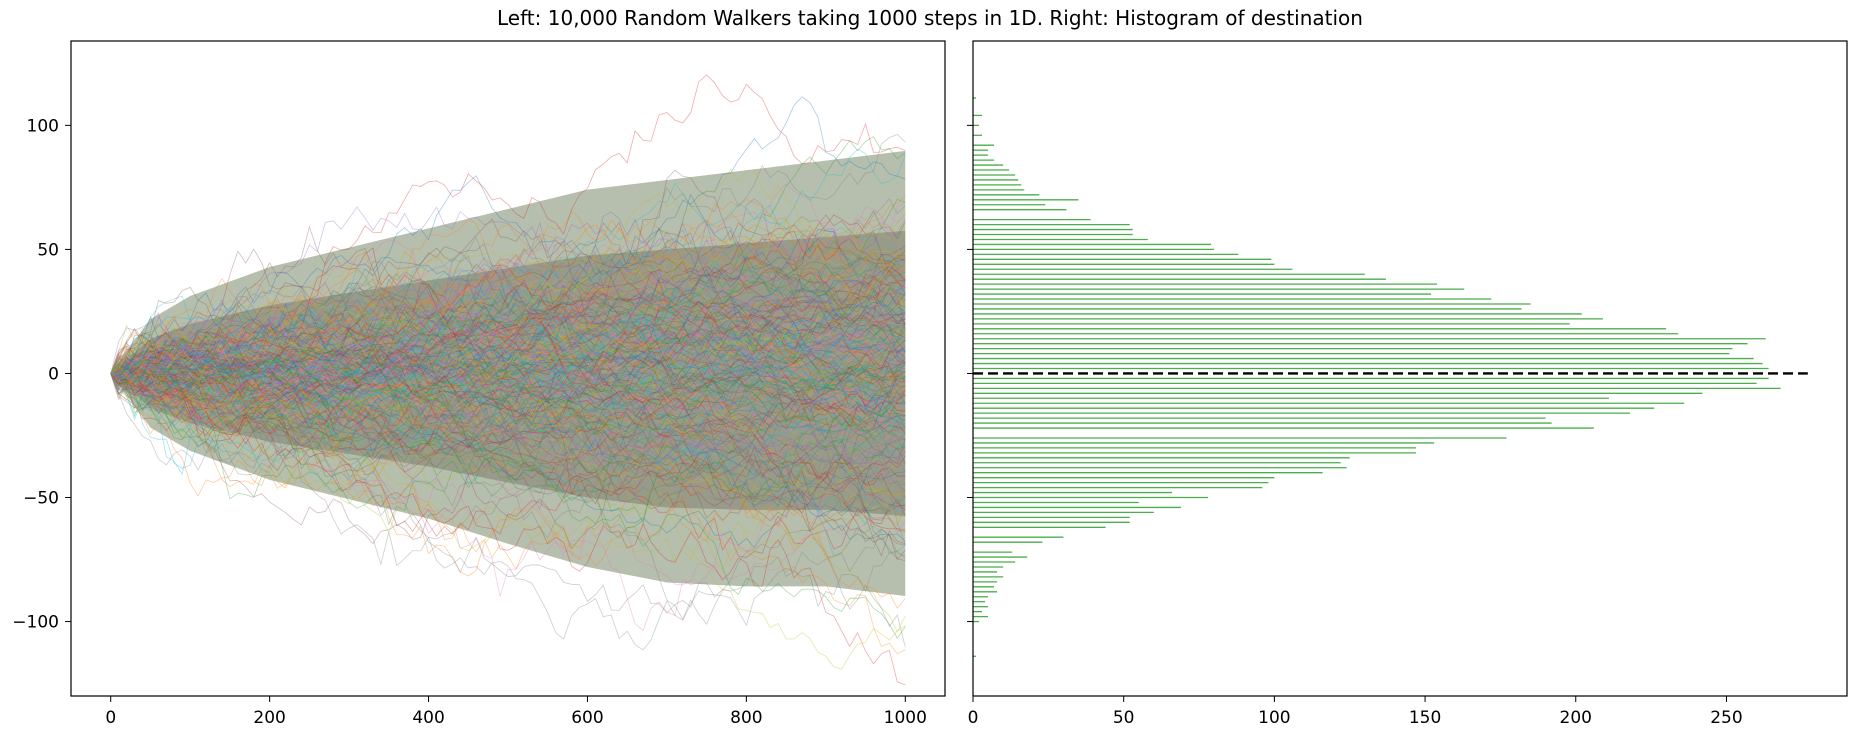 This screenshot has height=735, width=1860. What do you see at coordinates (1355, 712) in the screenshot?
I see `histogram-x-ticks: 0 50 100 150 200 250` at bounding box center [1355, 712].